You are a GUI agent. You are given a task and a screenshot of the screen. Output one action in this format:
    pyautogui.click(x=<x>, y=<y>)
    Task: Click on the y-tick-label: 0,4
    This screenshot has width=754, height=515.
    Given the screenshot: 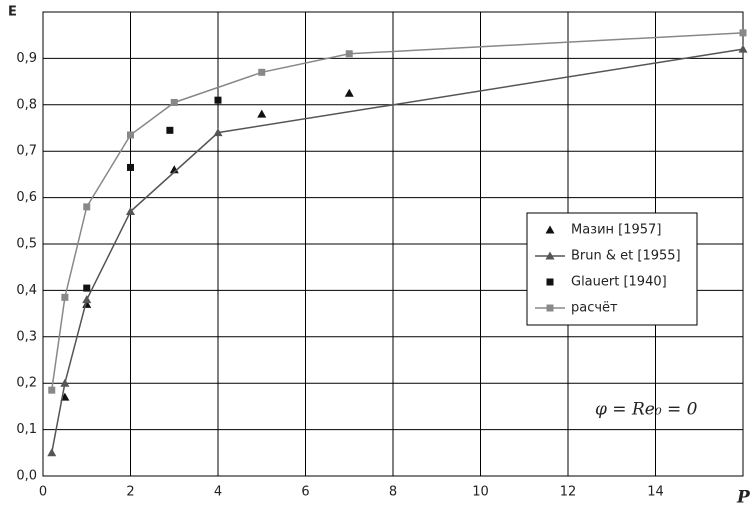 What is the action you would take?
    pyautogui.click(x=26, y=290)
    